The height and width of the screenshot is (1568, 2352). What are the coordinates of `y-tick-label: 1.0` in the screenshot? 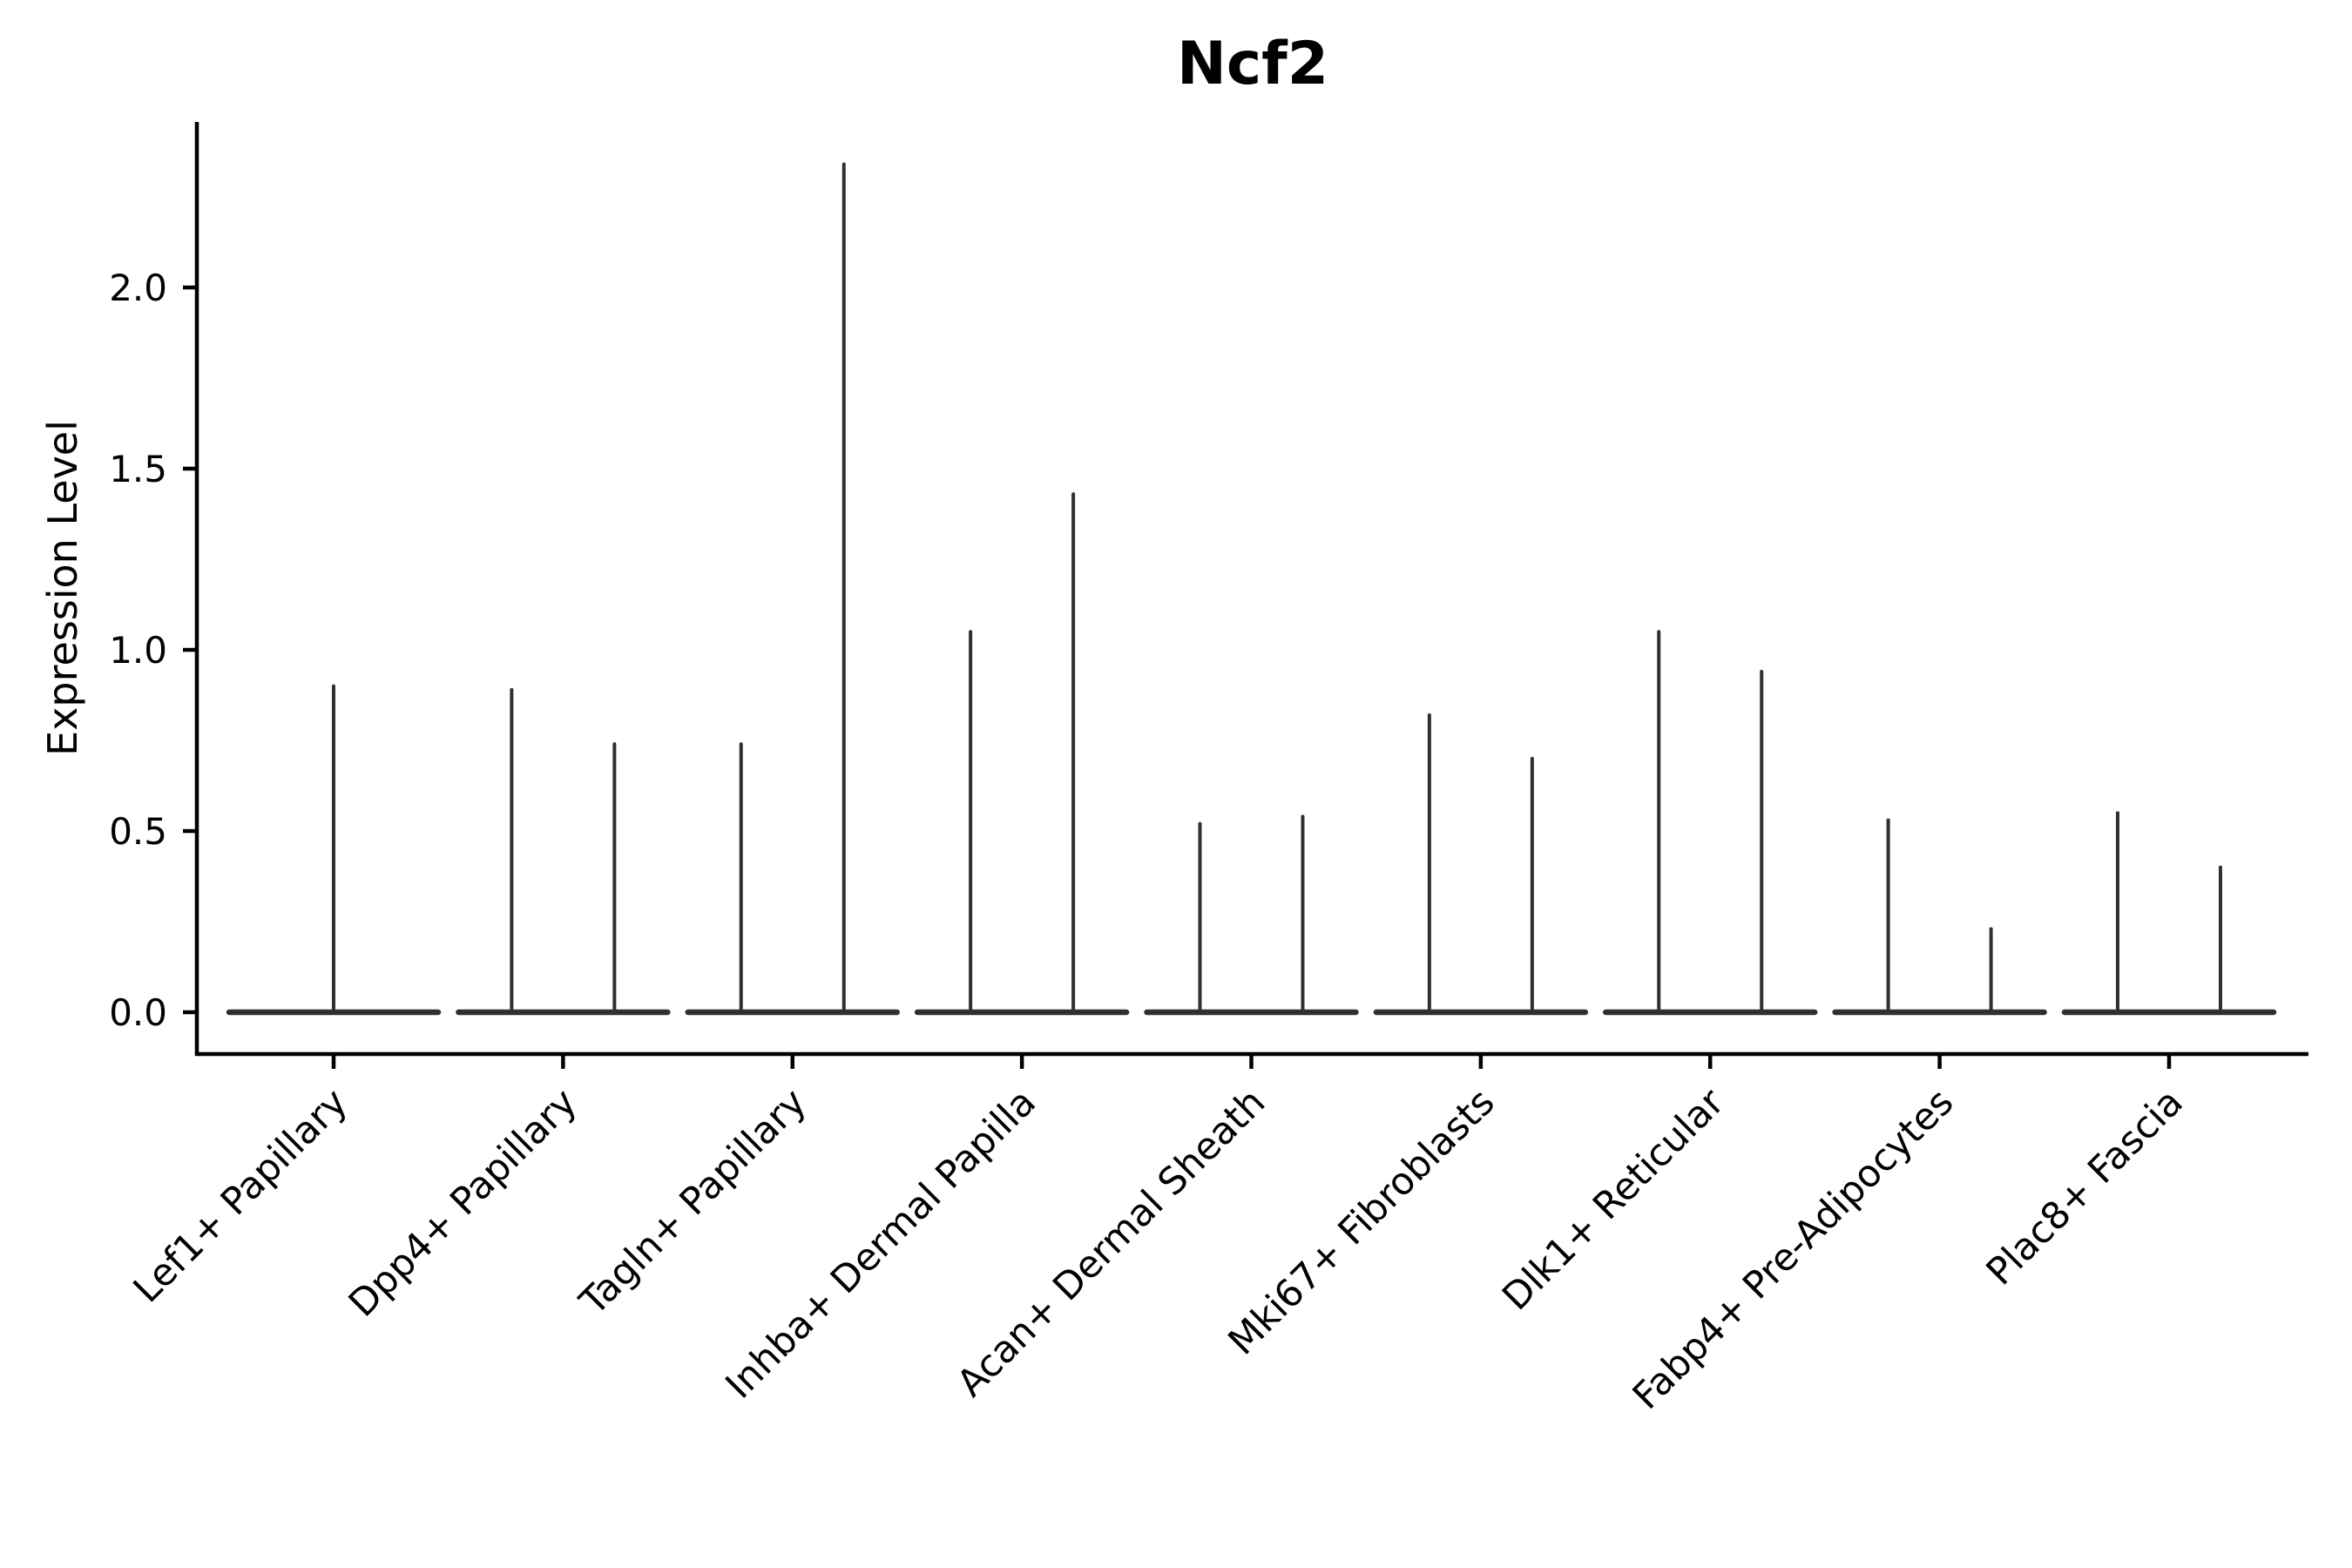 It's located at (138, 650).